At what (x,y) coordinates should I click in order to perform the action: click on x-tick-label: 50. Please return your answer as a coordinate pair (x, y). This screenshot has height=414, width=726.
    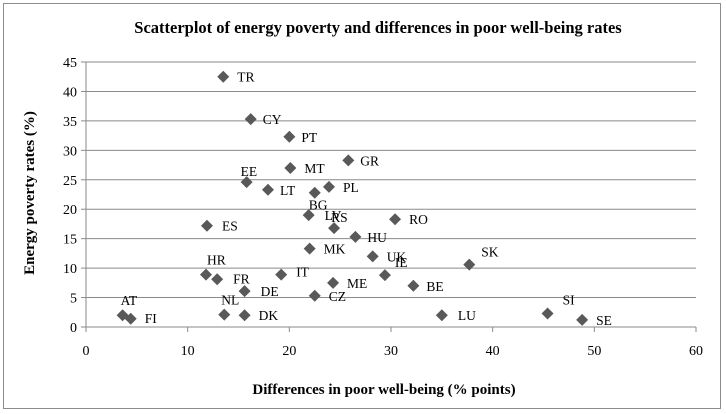
    Looking at the image, I should click on (594, 351).